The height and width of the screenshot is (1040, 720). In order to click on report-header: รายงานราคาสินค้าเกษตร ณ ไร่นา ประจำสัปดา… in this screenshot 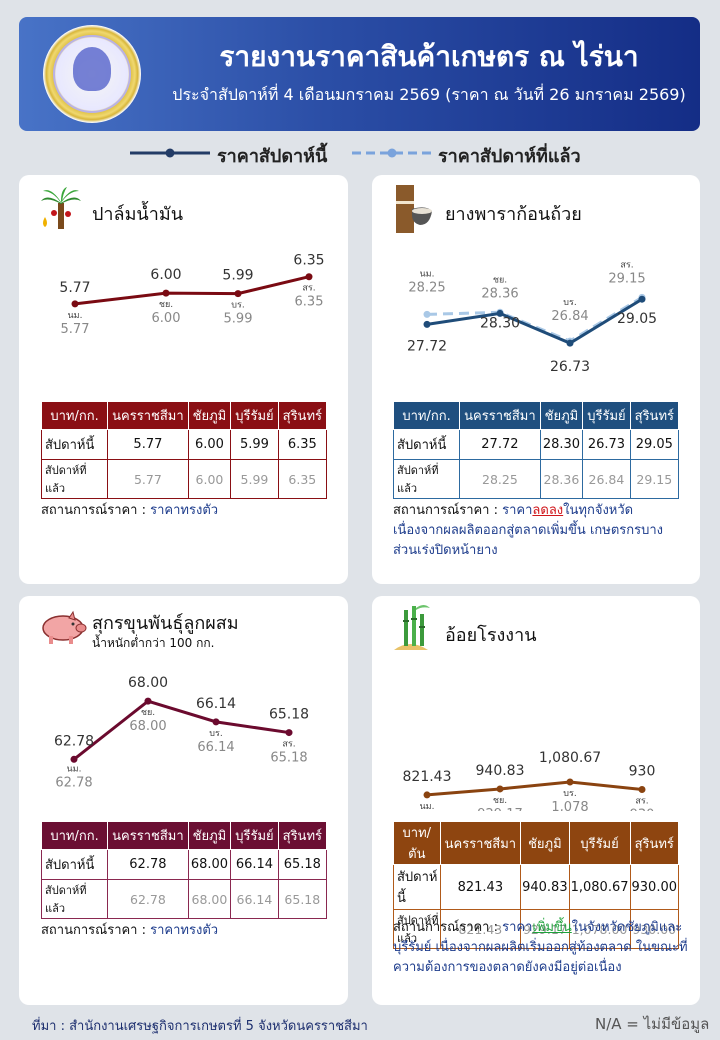, I will do `click(359, 74)`.